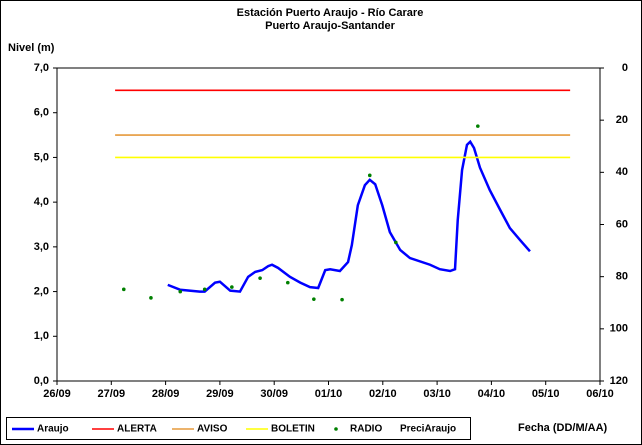 This screenshot has height=445, width=642. What do you see at coordinates (112, 394) in the screenshot?
I see `x-tick-label: 27/09` at bounding box center [112, 394].